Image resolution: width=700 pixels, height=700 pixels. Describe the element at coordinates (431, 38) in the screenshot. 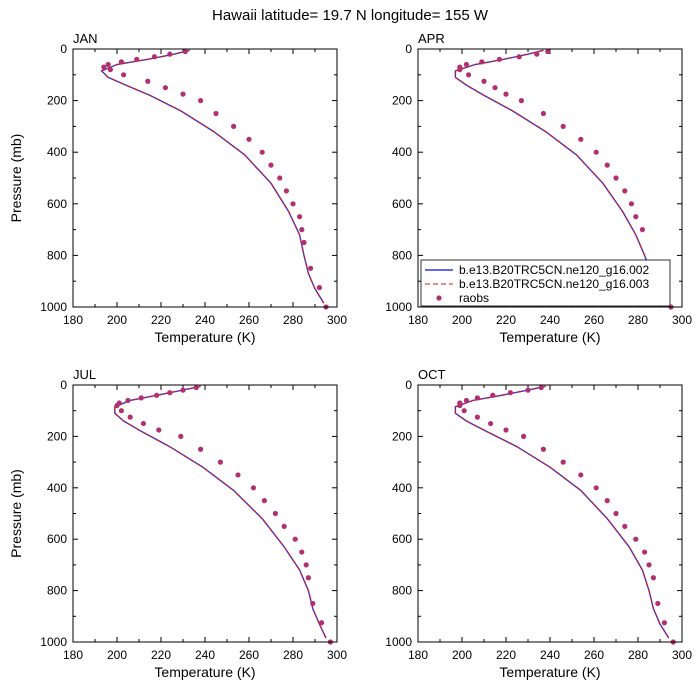

I see `panel-label-apr: APR` at that location.